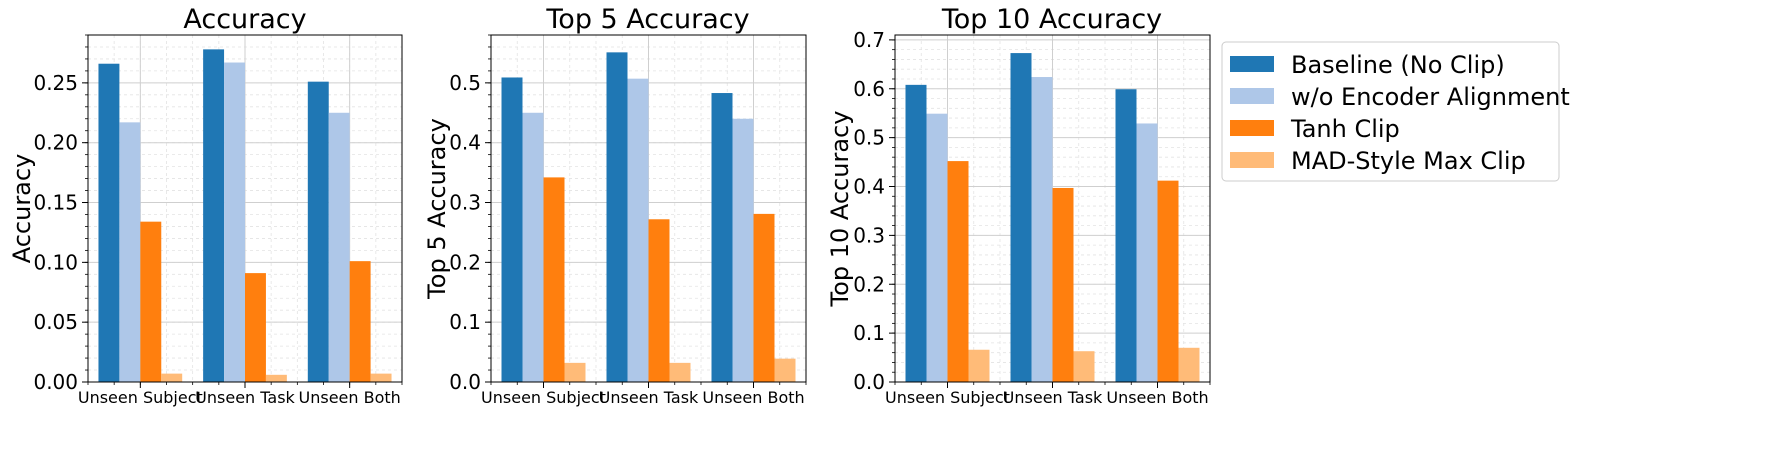  I want to click on chart-title: Top 10 Accuracy, so click(1051, 19).